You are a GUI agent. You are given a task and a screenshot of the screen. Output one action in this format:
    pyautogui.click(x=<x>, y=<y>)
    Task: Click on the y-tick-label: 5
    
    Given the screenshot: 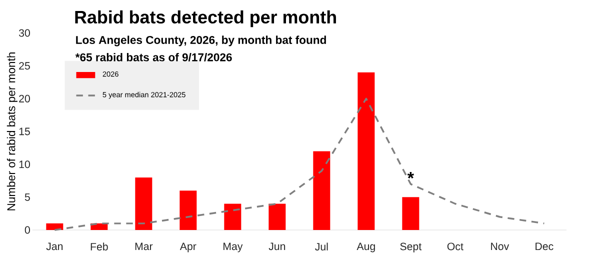 What is the action you would take?
    pyautogui.click(x=27, y=197)
    